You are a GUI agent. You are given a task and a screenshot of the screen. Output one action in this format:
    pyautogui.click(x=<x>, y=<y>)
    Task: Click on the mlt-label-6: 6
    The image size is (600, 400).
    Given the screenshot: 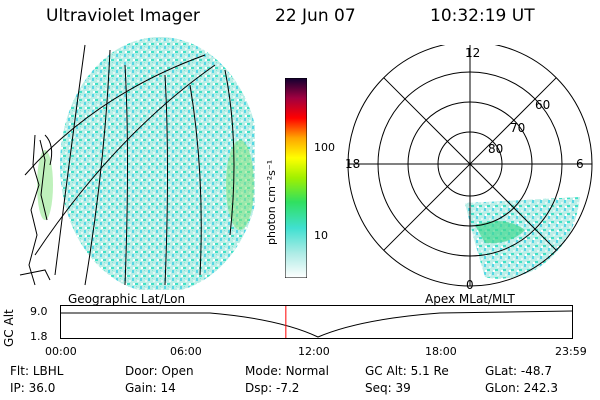 What is the action you would take?
    pyautogui.click(x=580, y=164)
    